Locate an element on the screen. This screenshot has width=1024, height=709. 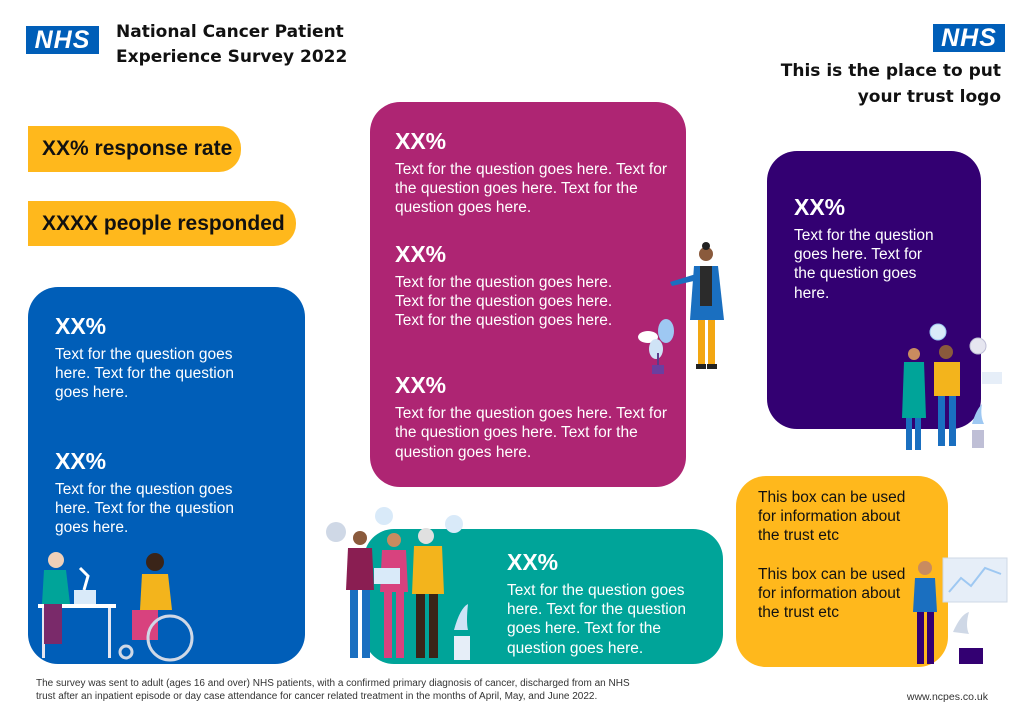
magenta-stat-2: XX% is located at coordinates (421, 253).